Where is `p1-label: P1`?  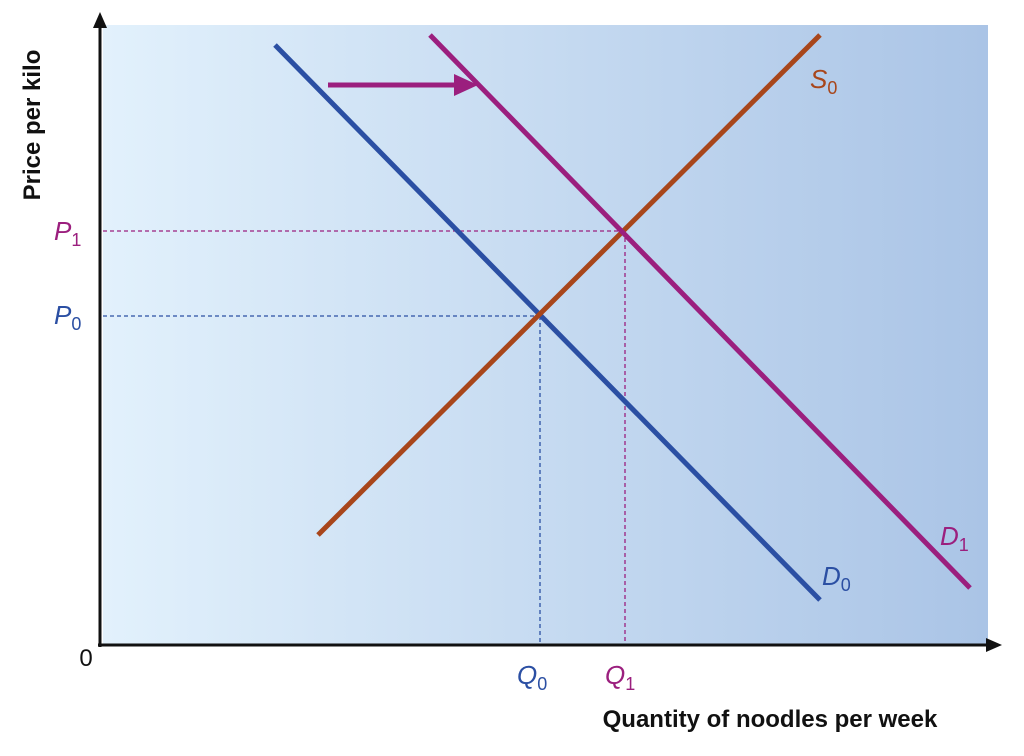 p1-label: P1 is located at coordinates (67, 233).